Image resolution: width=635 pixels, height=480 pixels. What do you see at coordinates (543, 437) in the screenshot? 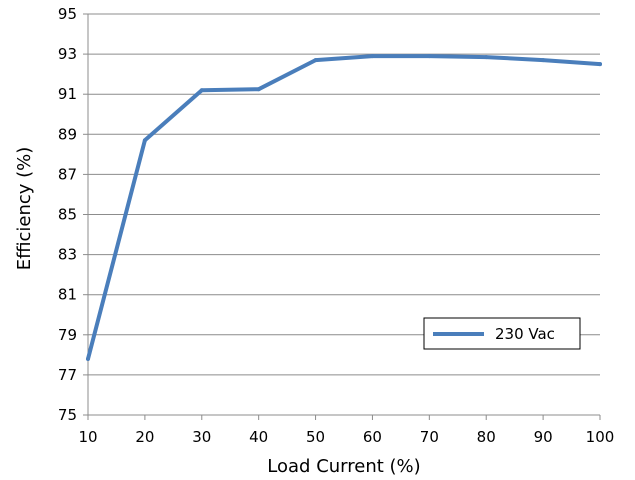
I see `x-tick-label-90: 90` at bounding box center [543, 437].